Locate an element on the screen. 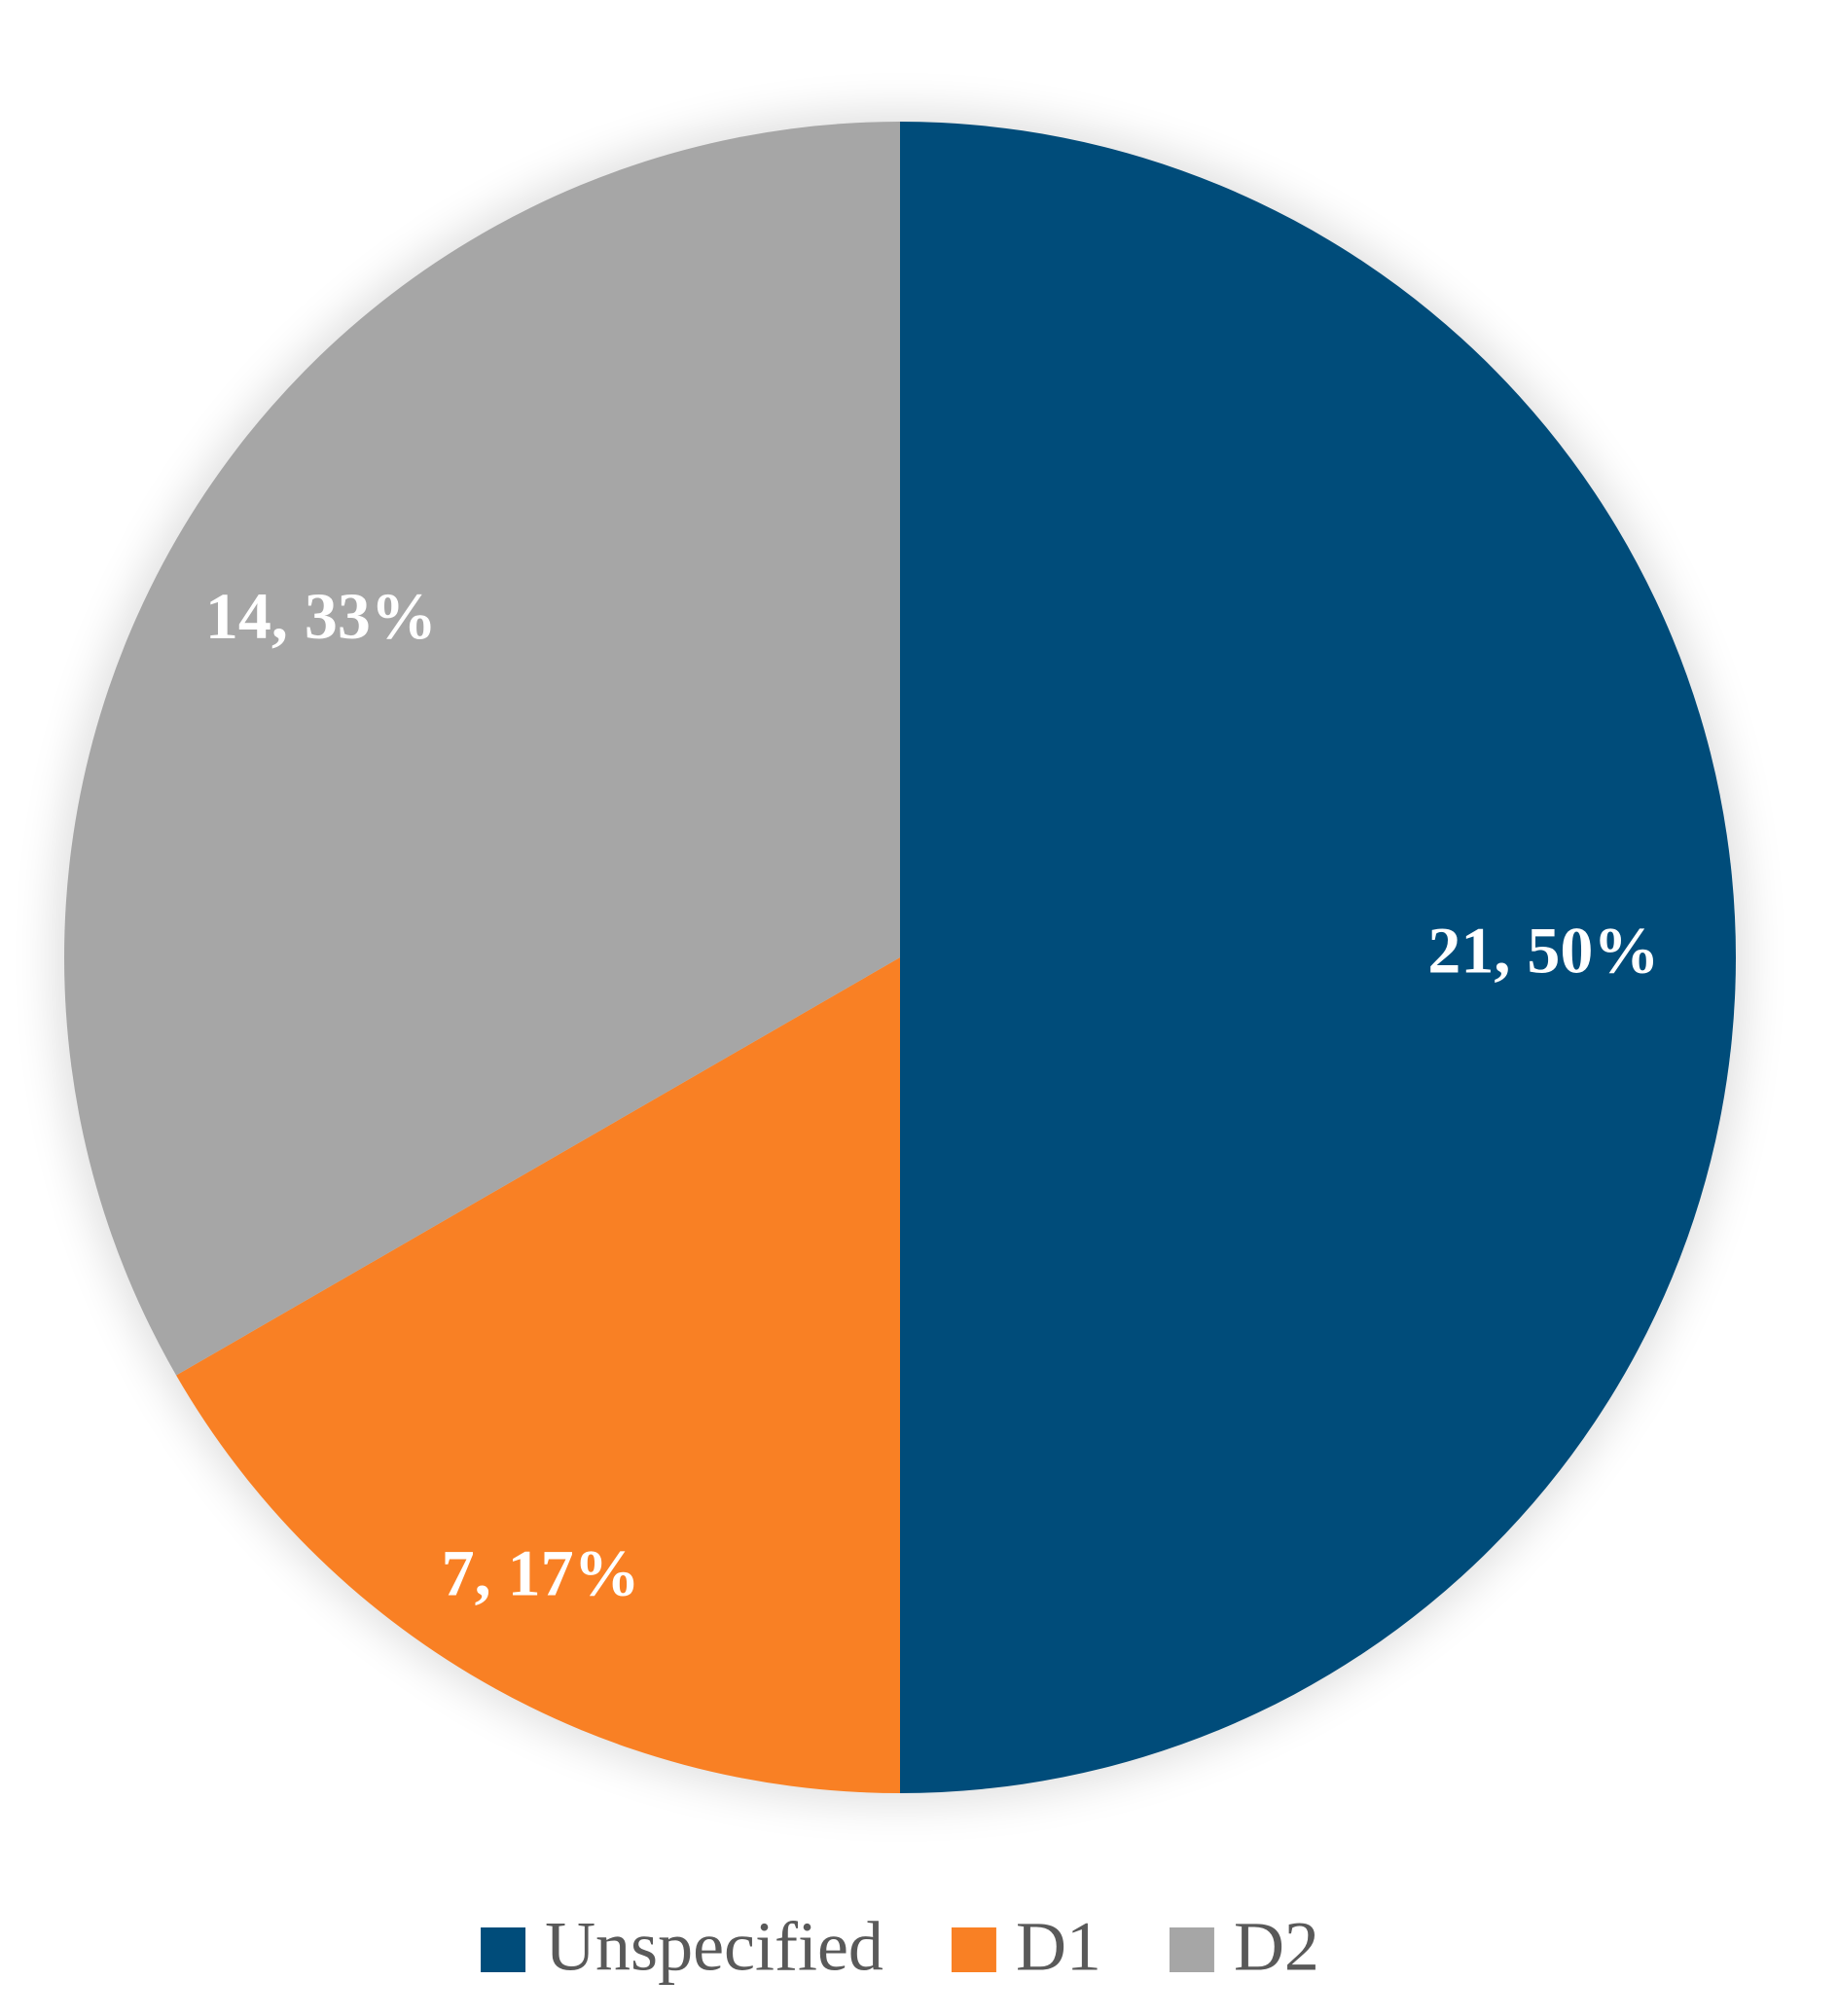  legend: Unspecified D1 D2 is located at coordinates (900, 1947).